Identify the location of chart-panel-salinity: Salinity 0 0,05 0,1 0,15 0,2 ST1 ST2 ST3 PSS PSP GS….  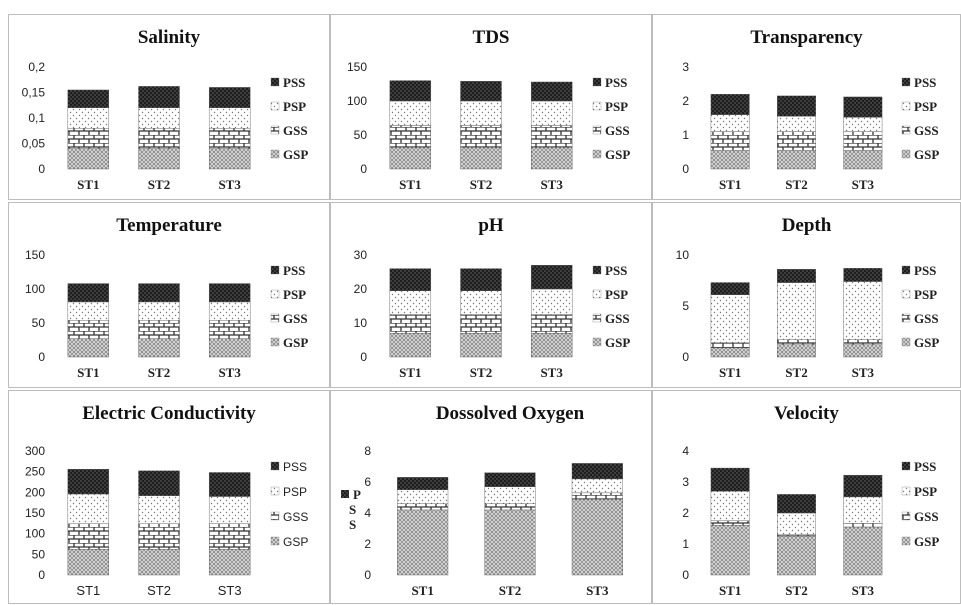
(169, 107).